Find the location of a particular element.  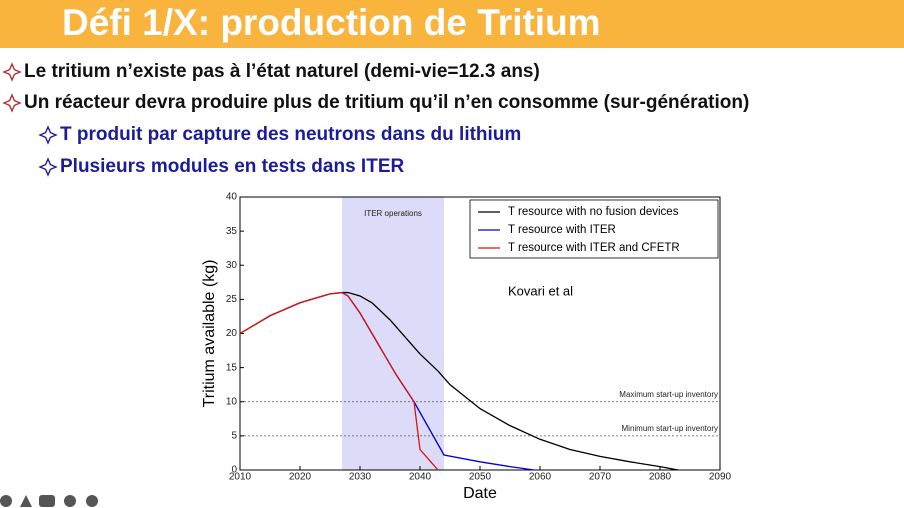

reference-label: Maximum start-up inventory is located at coordinates (668, 394).